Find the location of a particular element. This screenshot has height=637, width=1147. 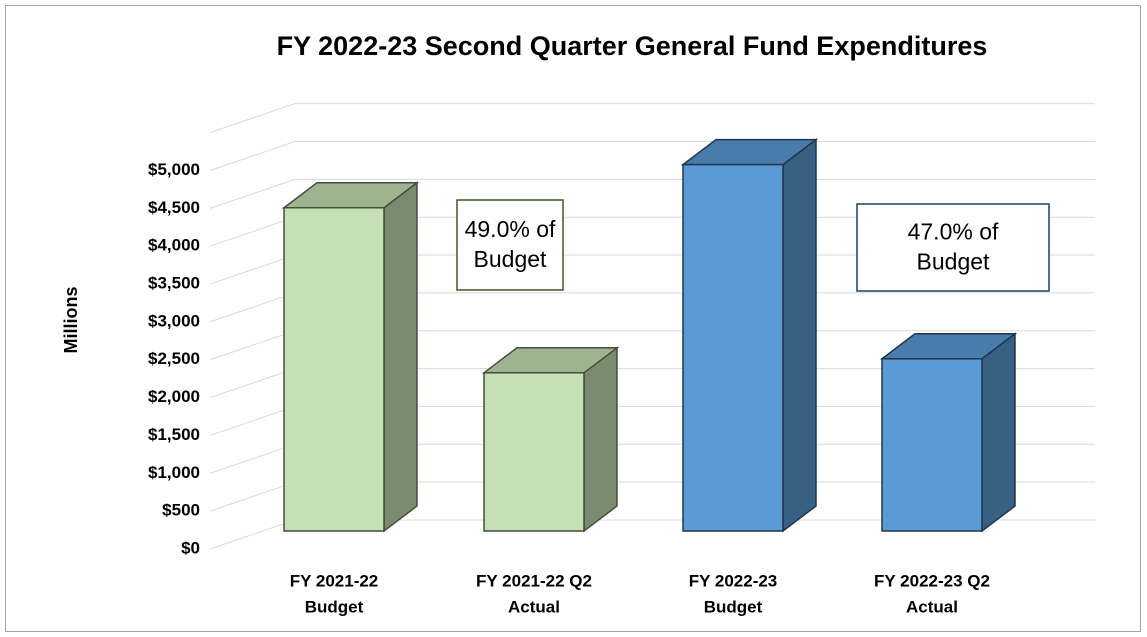

x-tick-label: FY 2021-22 is located at coordinates (334, 580).